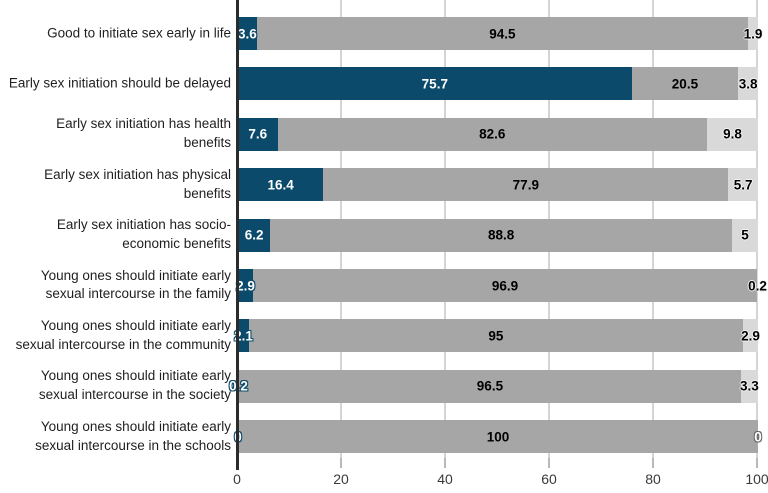 Image resolution: width=768 pixels, height=493 pixels. I want to click on bar-value-label: 5.7, so click(743, 185).